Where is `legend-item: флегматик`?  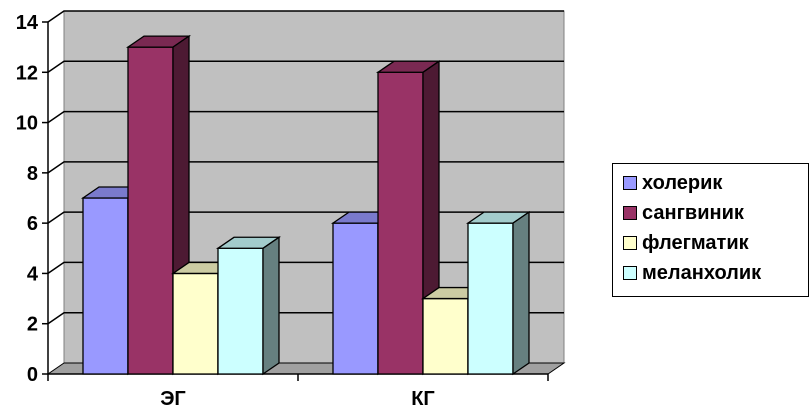
legend-item: флегматик is located at coordinates (686, 243).